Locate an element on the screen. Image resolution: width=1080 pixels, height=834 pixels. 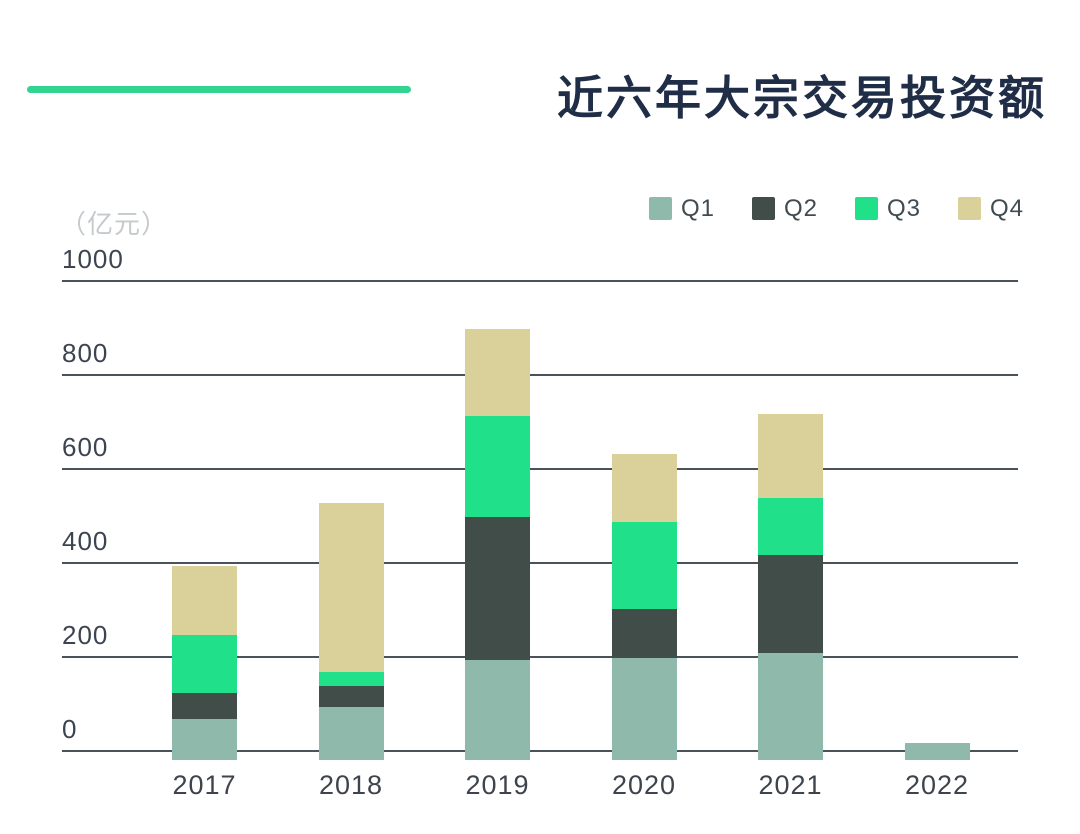
bar-2018-segment-q1 is located at coordinates (351, 733).